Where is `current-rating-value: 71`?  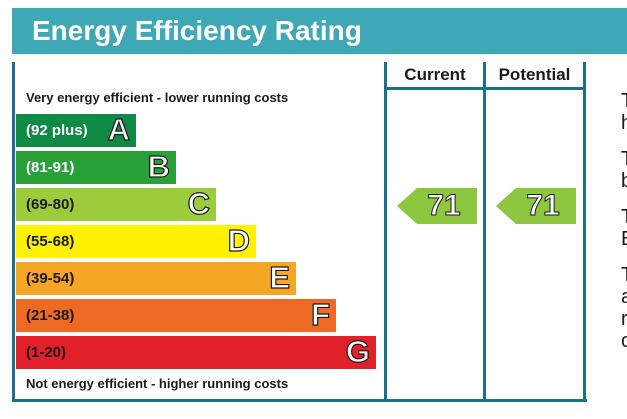
current-rating-value: 71 is located at coordinates (444, 205).